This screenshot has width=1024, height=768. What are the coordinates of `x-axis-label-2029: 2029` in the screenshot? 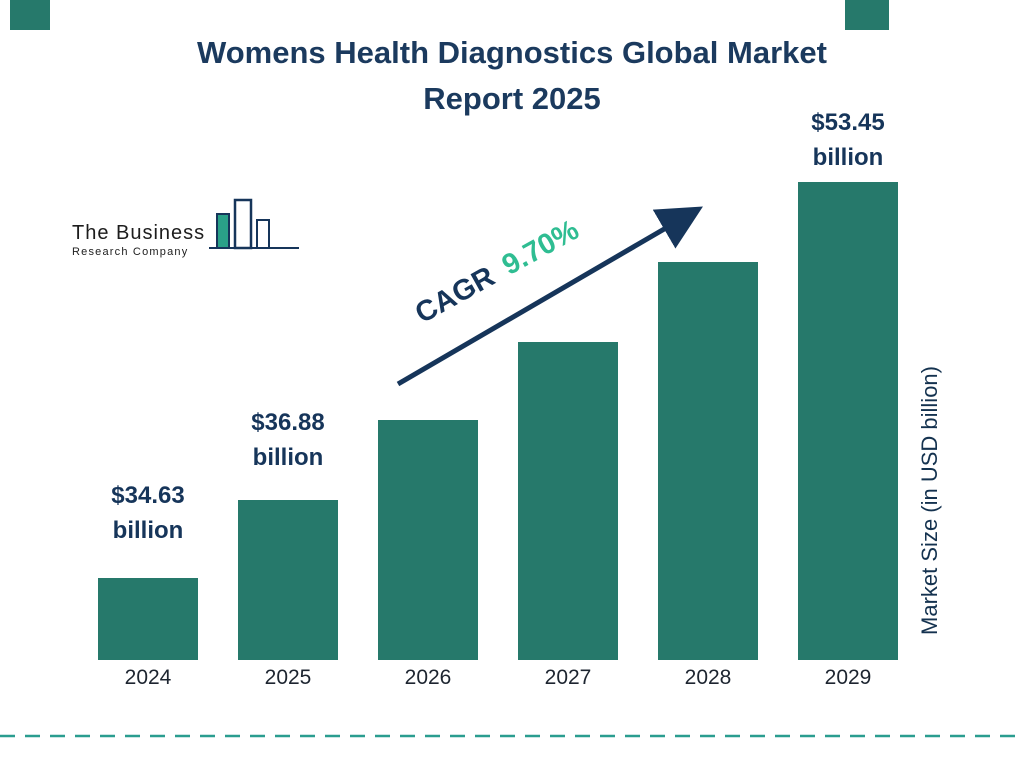 It's located at (848, 677).